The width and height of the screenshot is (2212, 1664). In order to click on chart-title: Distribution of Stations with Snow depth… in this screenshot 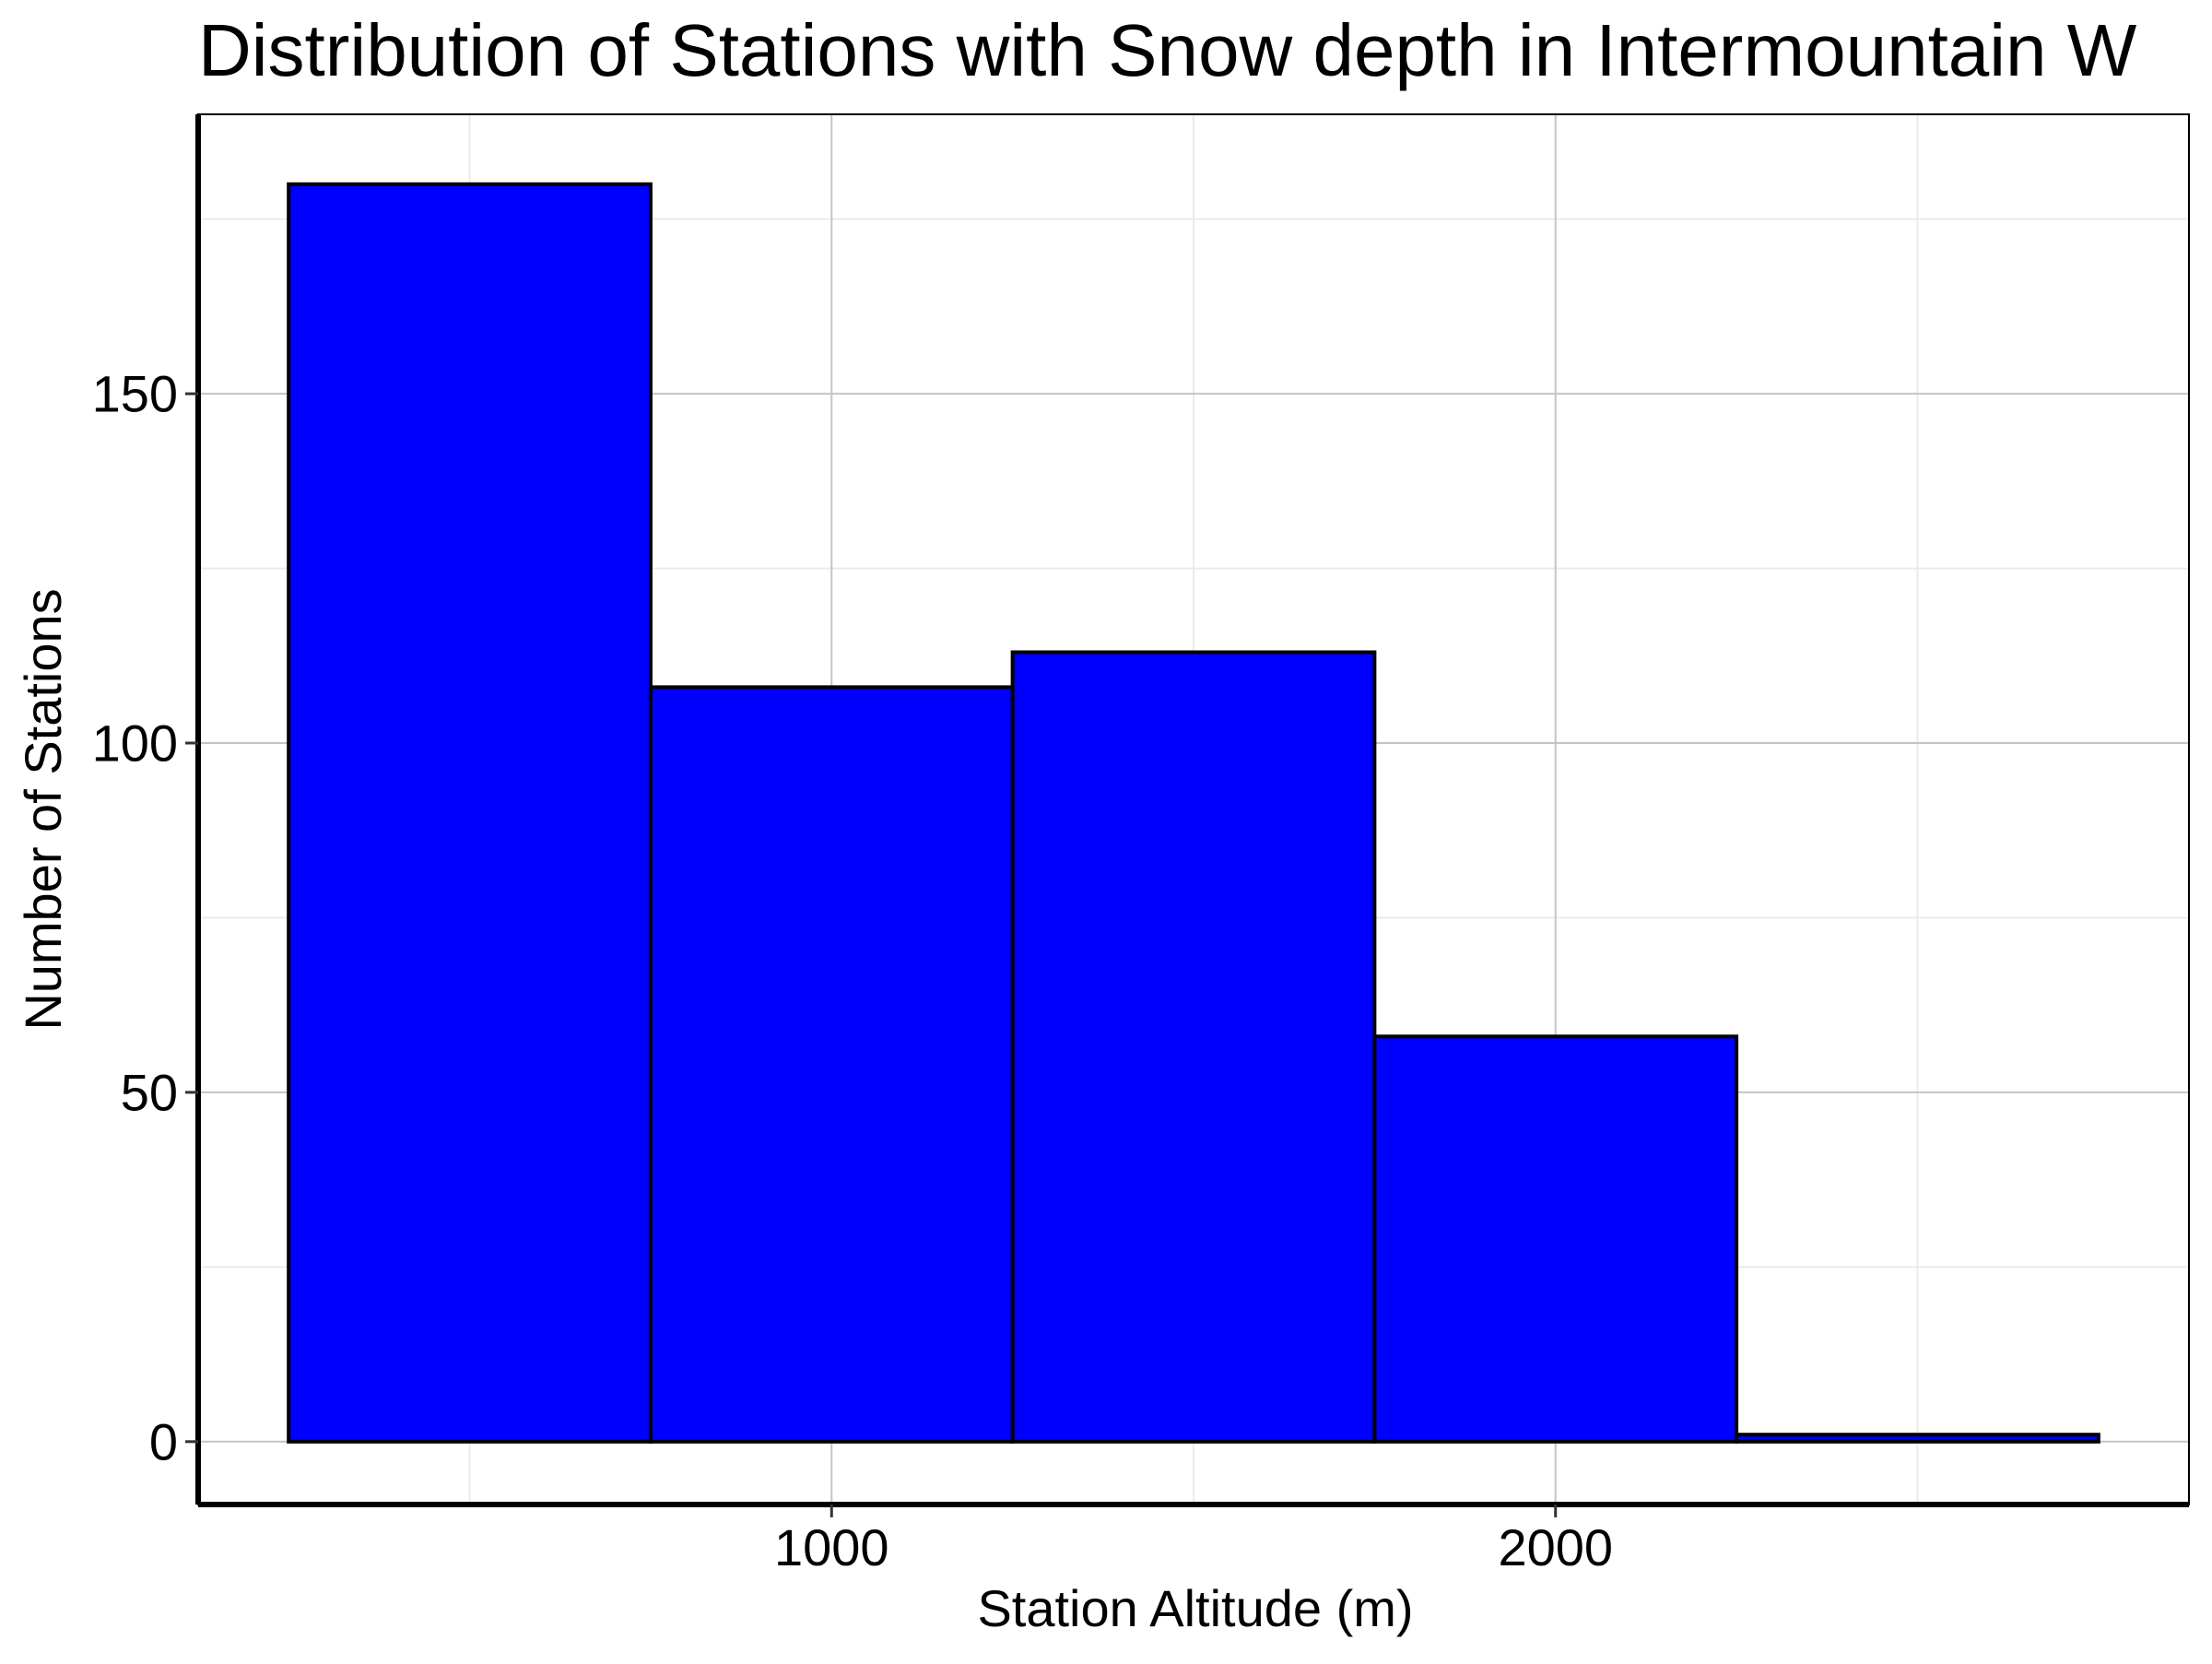, I will do `click(1167, 50)`.